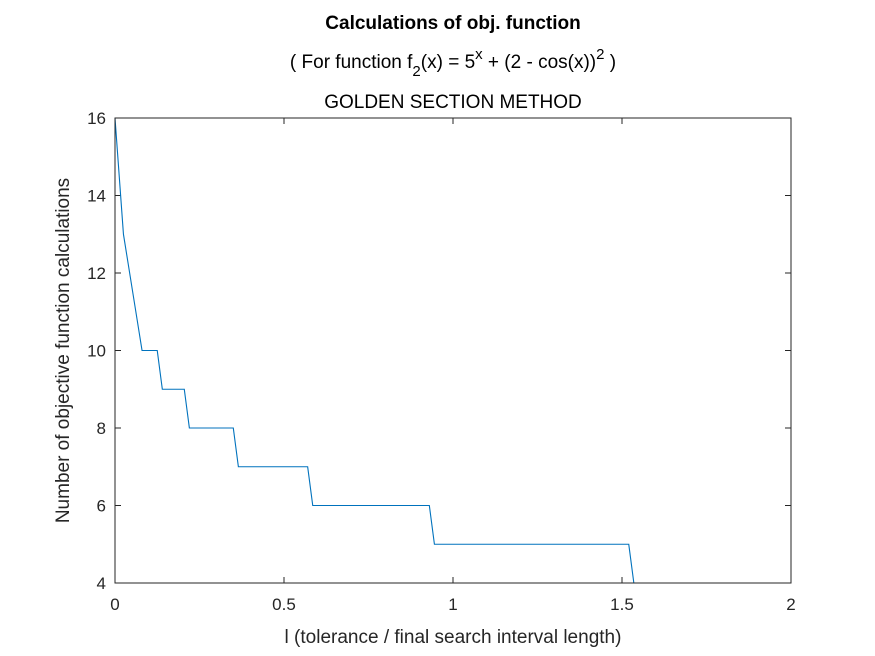 The height and width of the screenshot is (656, 875). I want to click on y-tick-label: 10, so click(96, 351).